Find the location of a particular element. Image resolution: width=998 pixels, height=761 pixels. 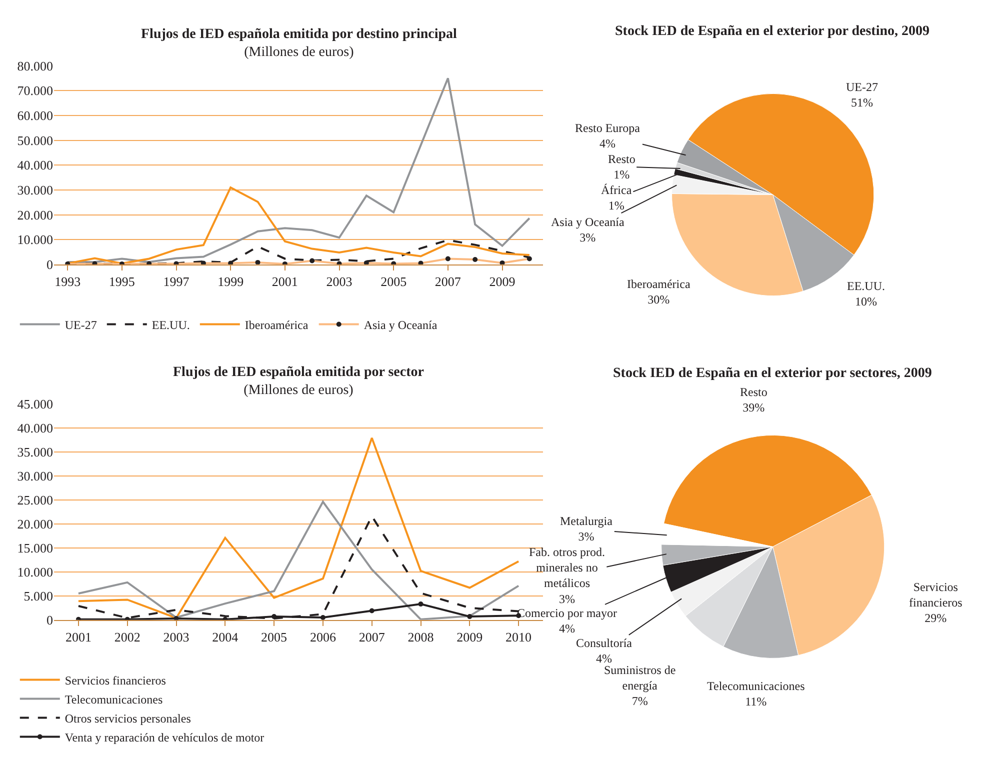

x-tick-label: 1997 is located at coordinates (176, 282).